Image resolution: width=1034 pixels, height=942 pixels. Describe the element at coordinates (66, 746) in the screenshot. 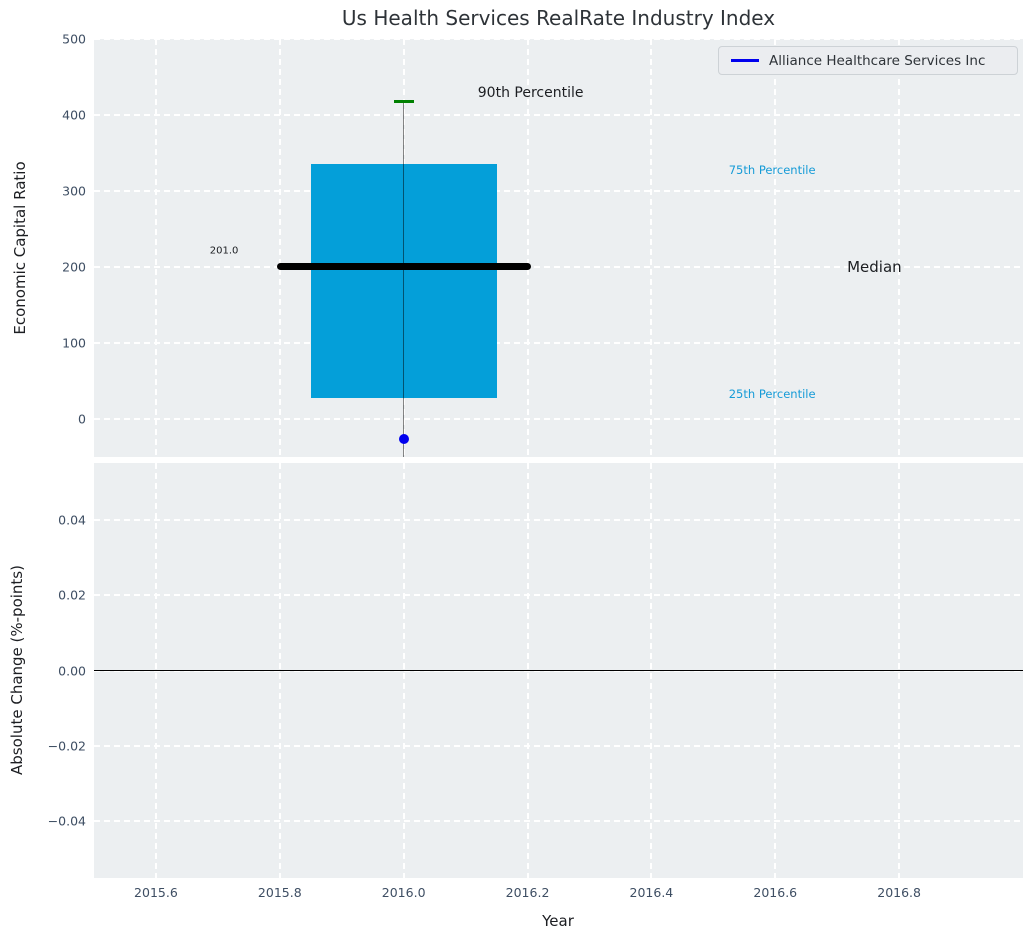

I see `y-tick-label: −0.02` at that location.